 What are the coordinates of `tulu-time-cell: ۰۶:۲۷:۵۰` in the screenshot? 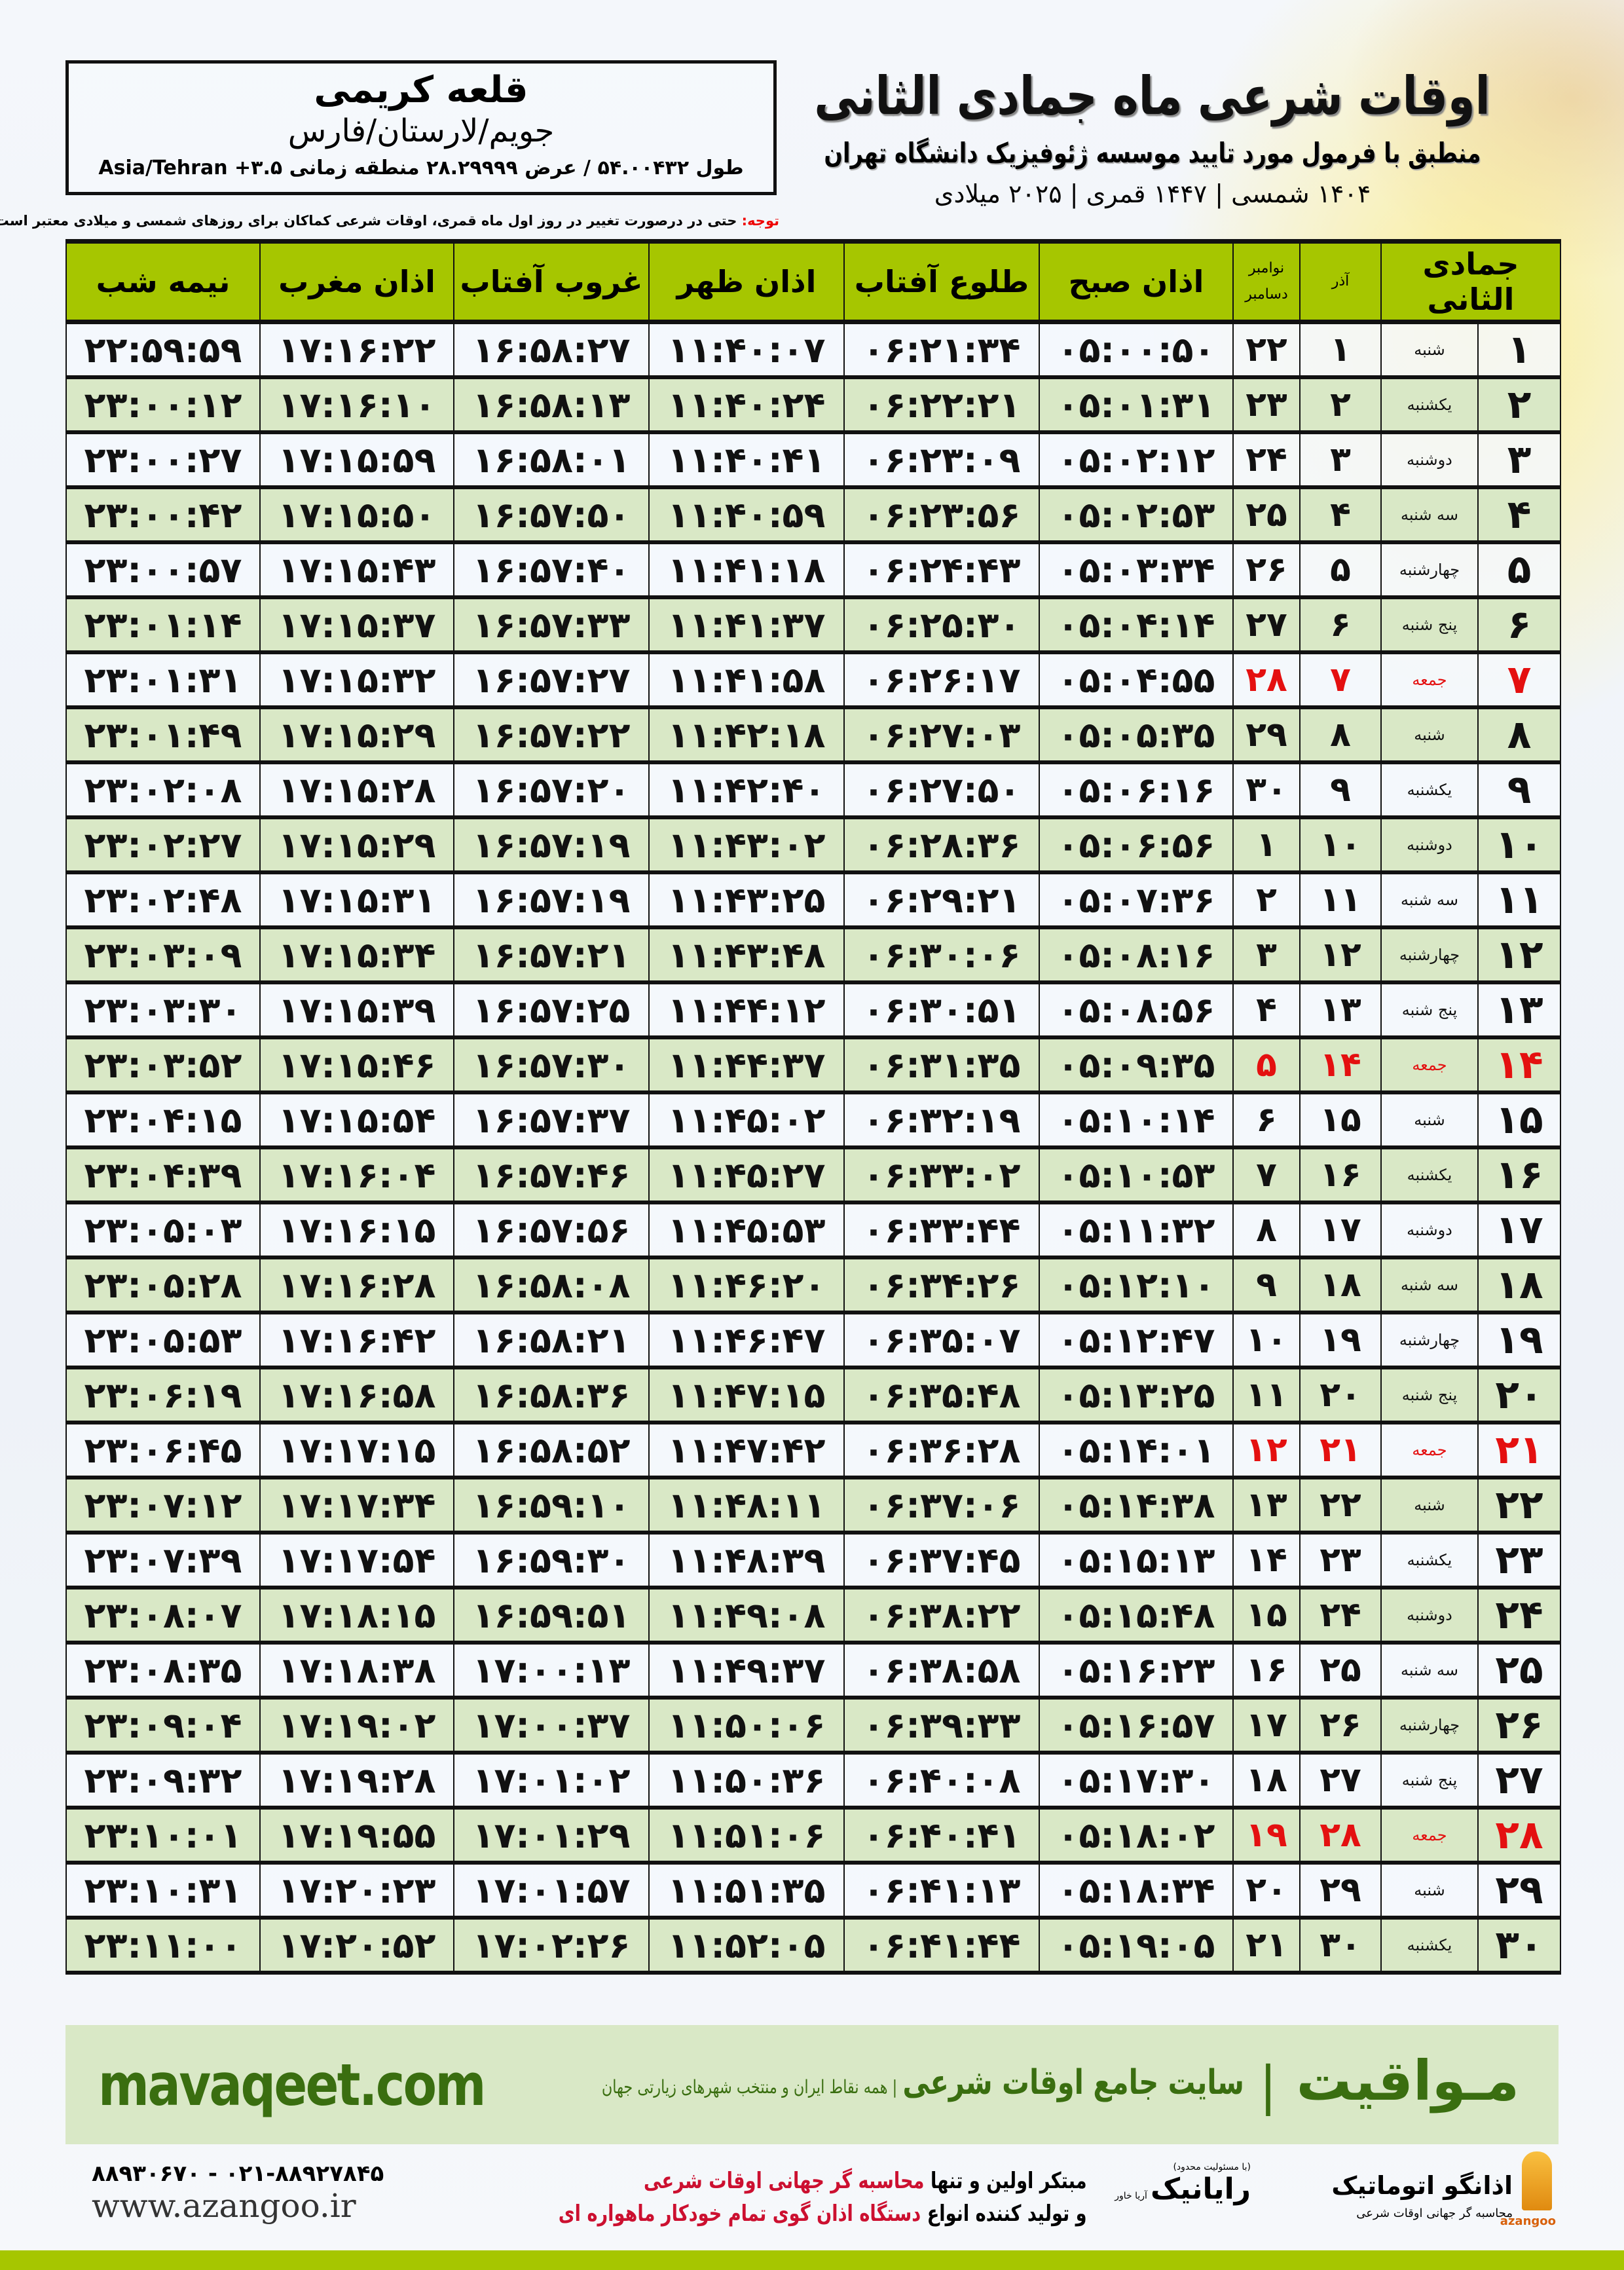 It's located at (941, 790).